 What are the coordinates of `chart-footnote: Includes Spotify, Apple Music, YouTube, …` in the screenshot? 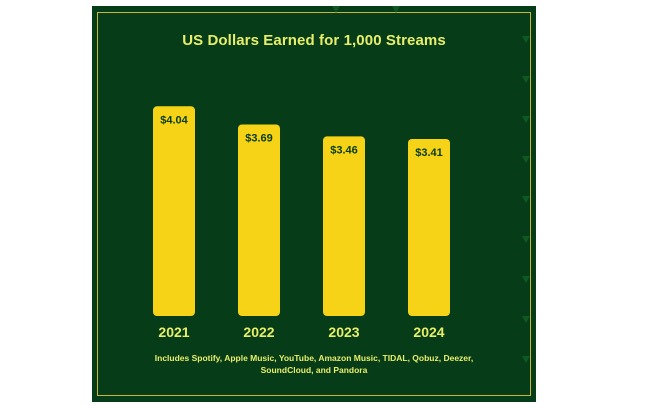 It's located at (314, 364).